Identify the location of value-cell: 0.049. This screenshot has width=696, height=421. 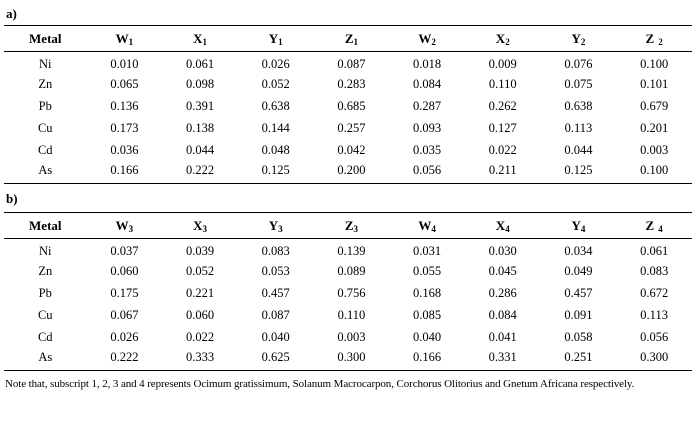
(578, 271).